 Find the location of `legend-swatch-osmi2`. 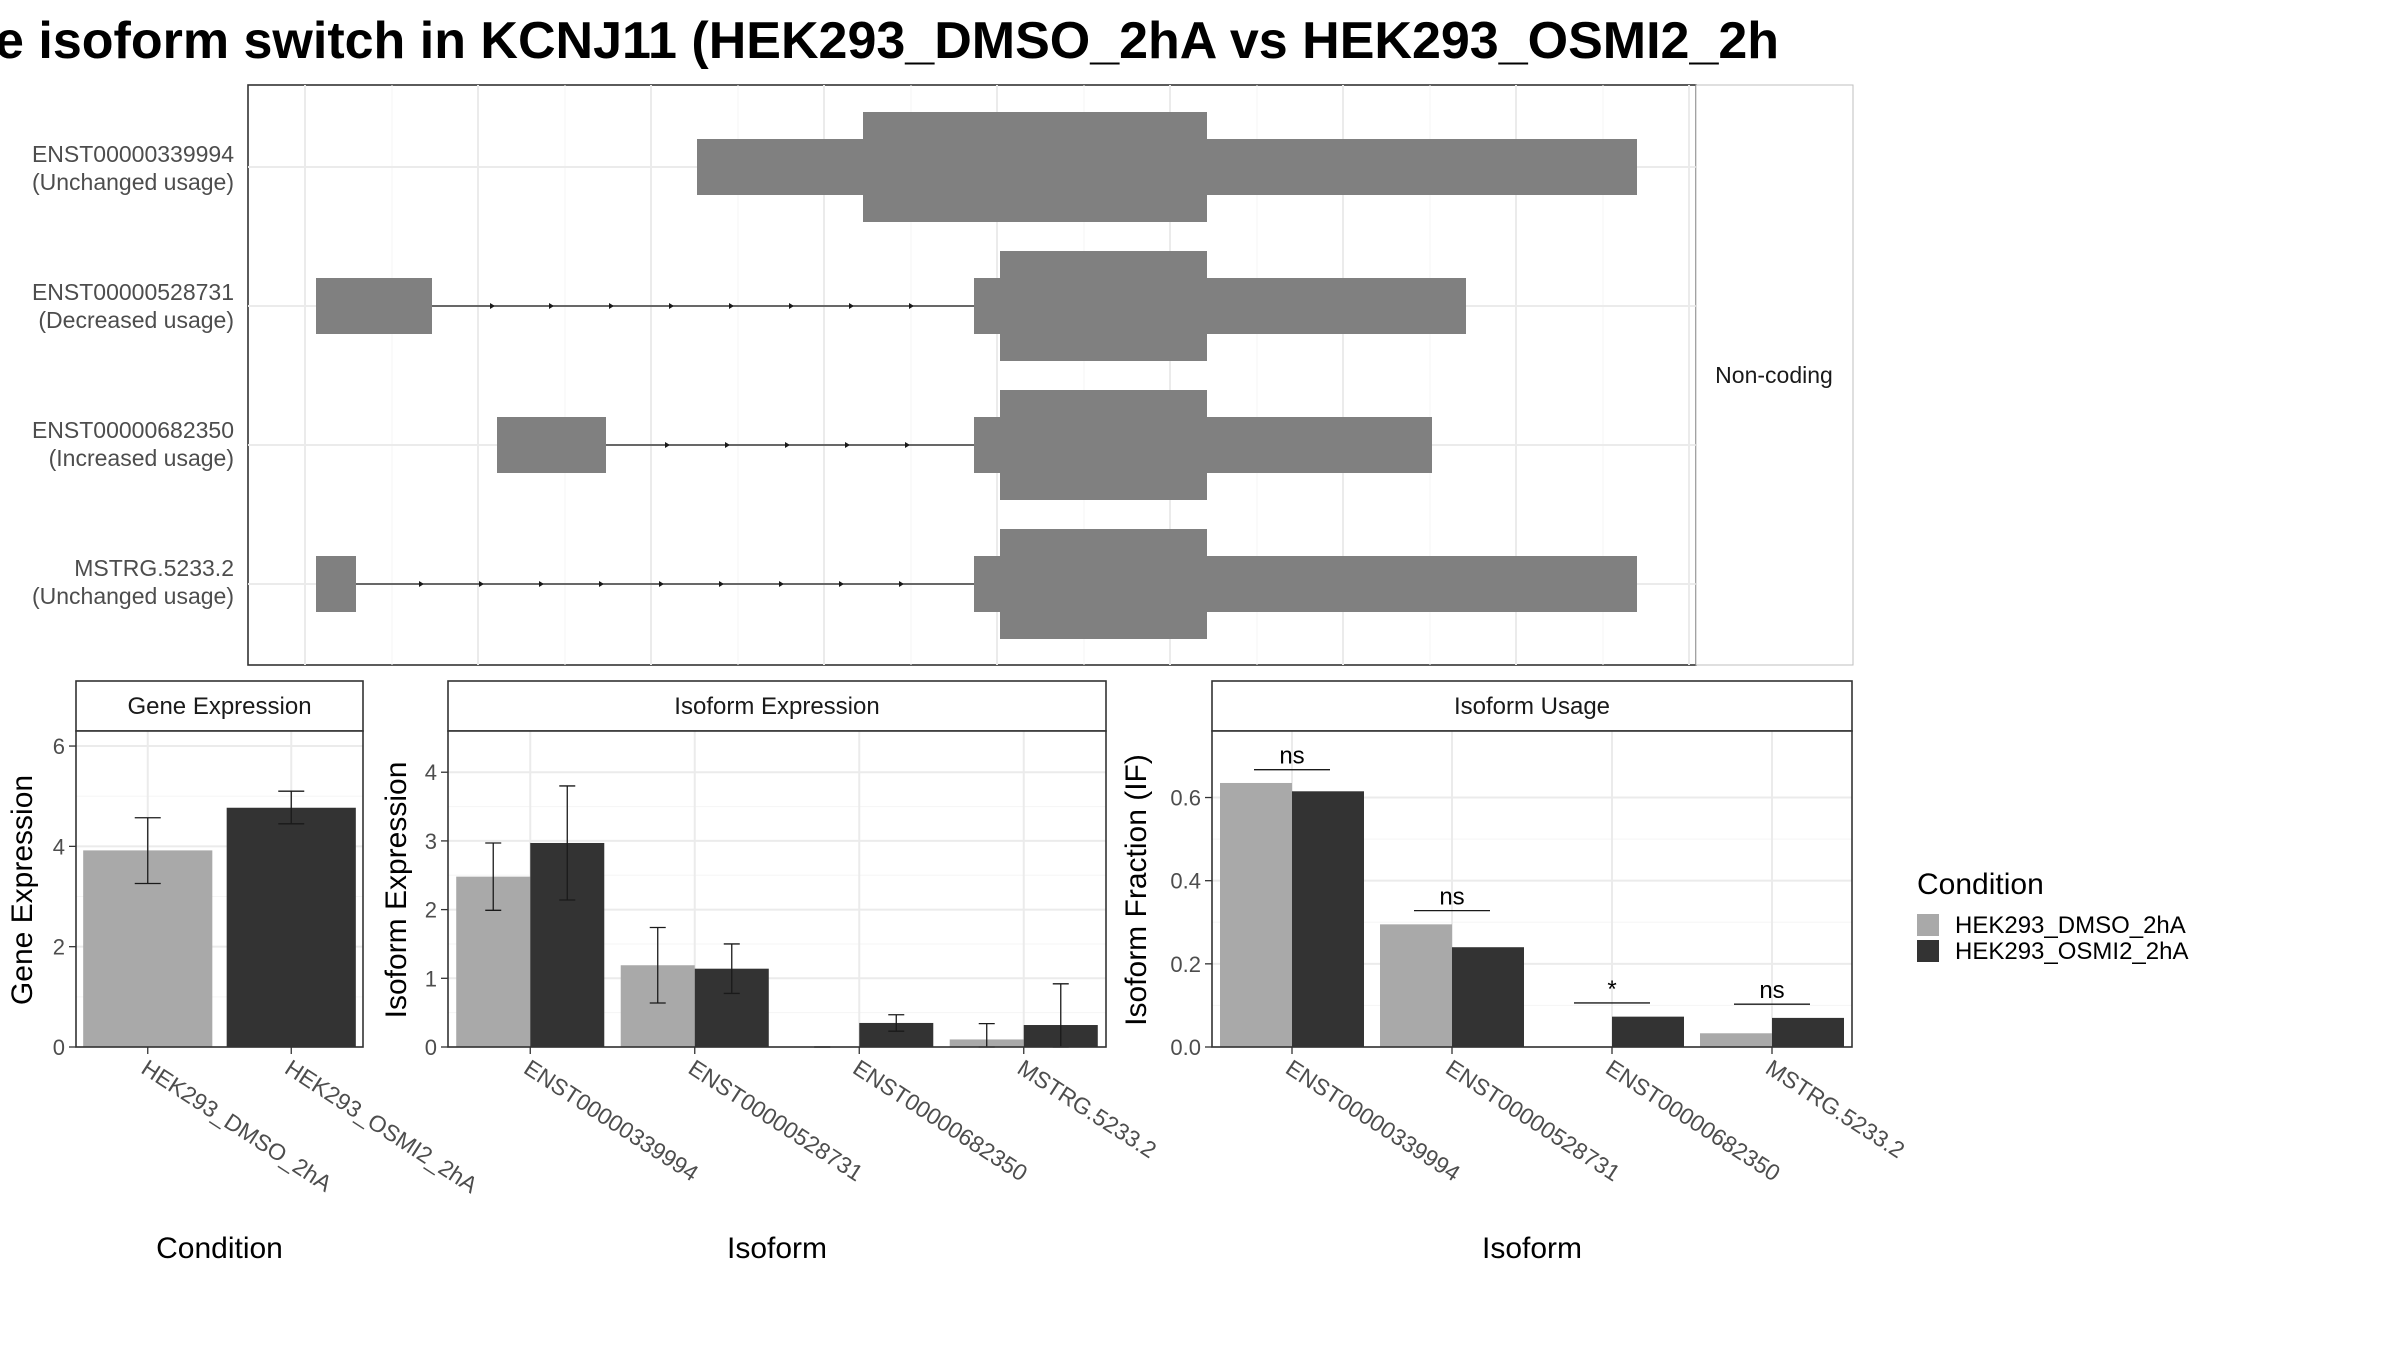

legend-swatch-osmi2 is located at coordinates (1928, 951).